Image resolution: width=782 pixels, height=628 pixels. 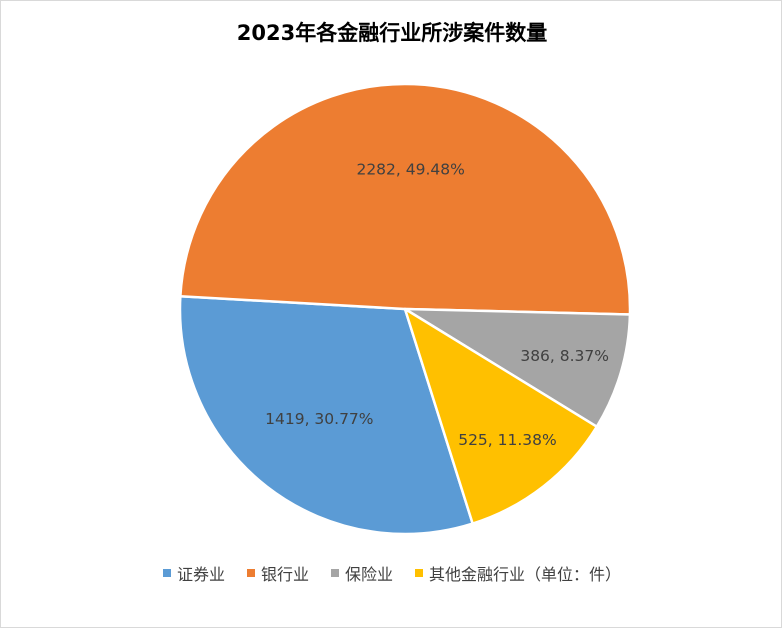 I want to click on legend-label: 其他金融行业（单位：件）, so click(x=525, y=574).